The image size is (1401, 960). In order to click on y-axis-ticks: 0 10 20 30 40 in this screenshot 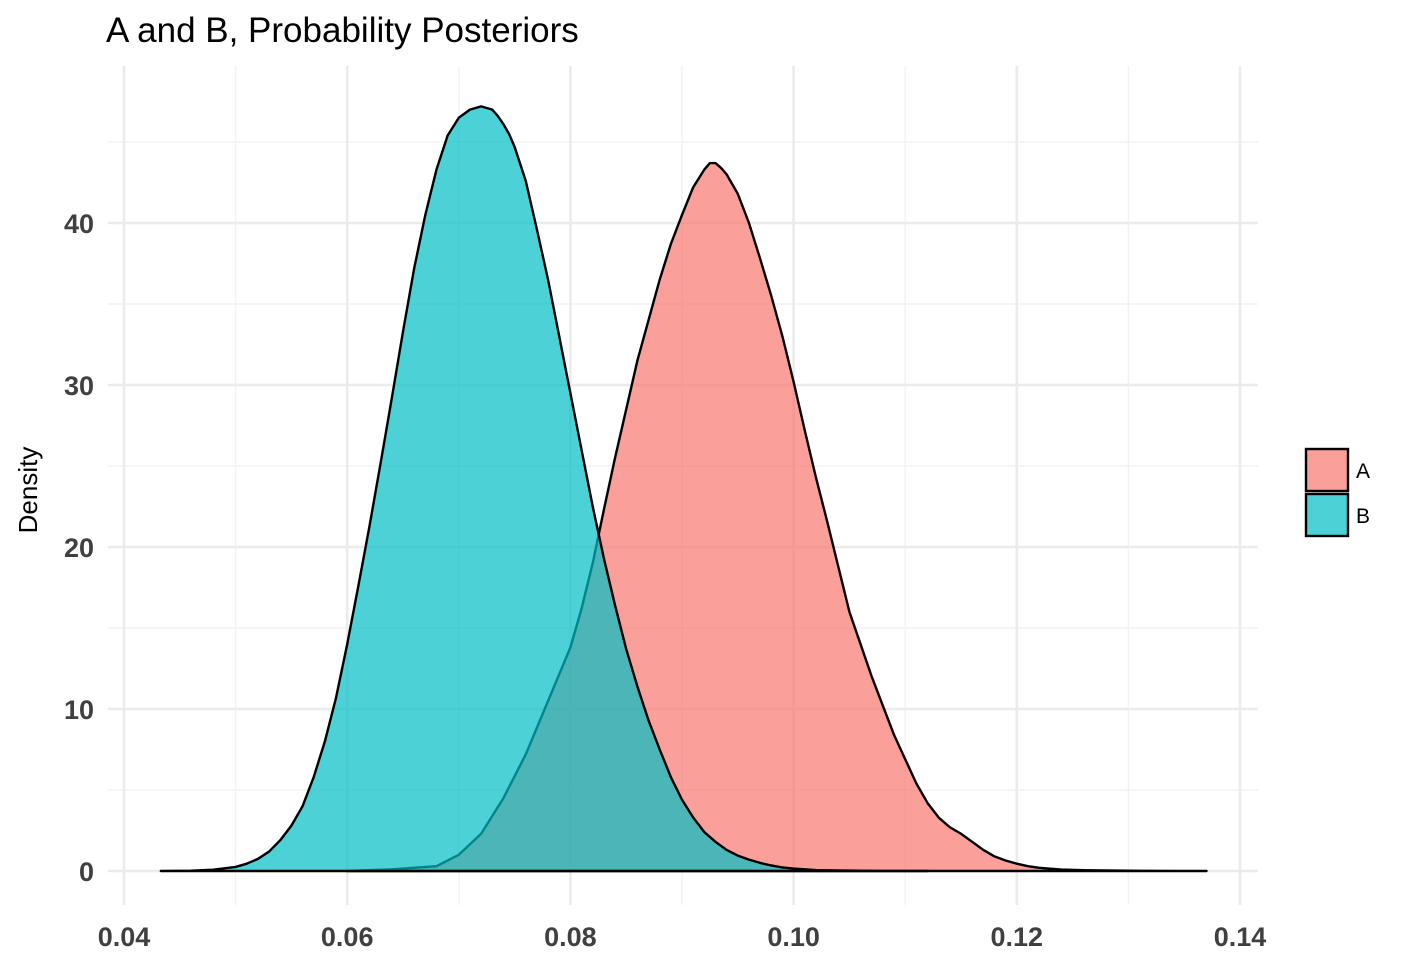, I will do `click(79, 548)`.